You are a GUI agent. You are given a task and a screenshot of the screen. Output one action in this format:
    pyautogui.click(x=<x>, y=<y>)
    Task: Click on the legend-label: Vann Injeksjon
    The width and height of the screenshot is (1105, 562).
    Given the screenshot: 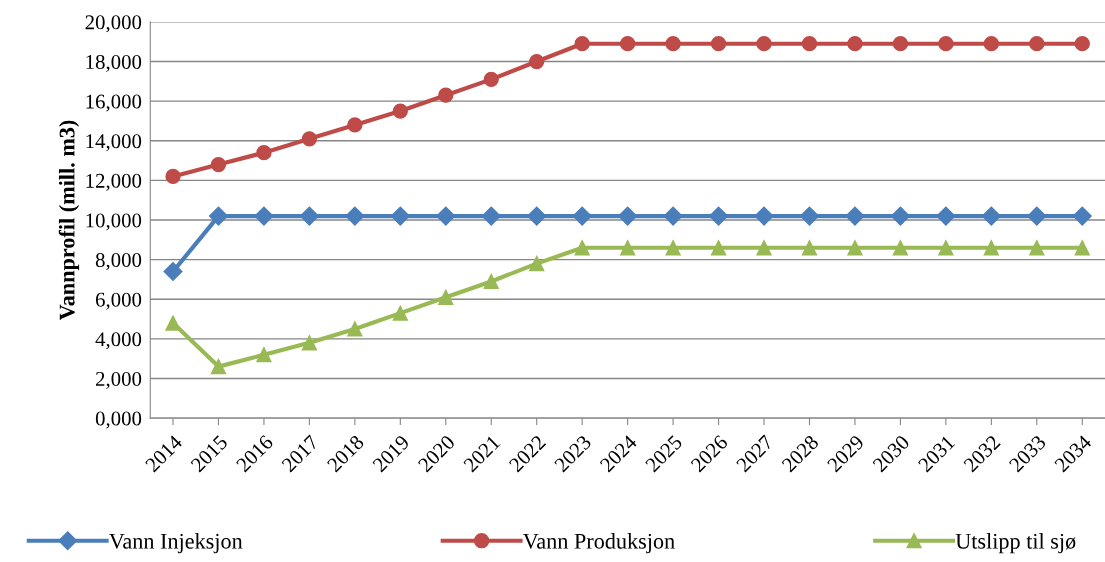 What is the action you would take?
    pyautogui.click(x=176, y=543)
    